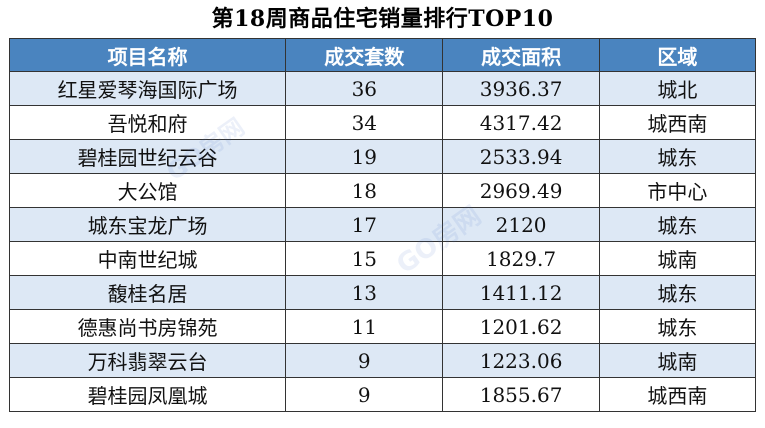 The width and height of the screenshot is (765, 428). What do you see at coordinates (147, 55) in the screenshot?
I see `header-project-name: 项目名称` at bounding box center [147, 55].